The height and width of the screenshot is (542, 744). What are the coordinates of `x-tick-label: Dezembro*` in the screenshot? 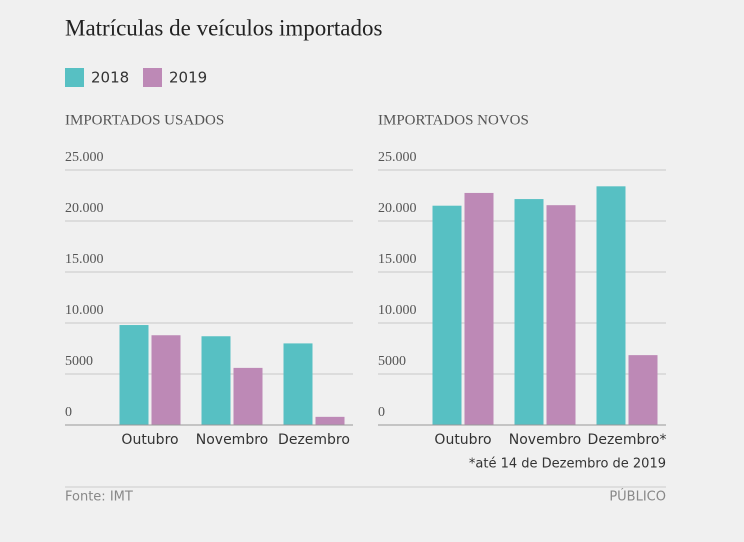 It's located at (627, 440).